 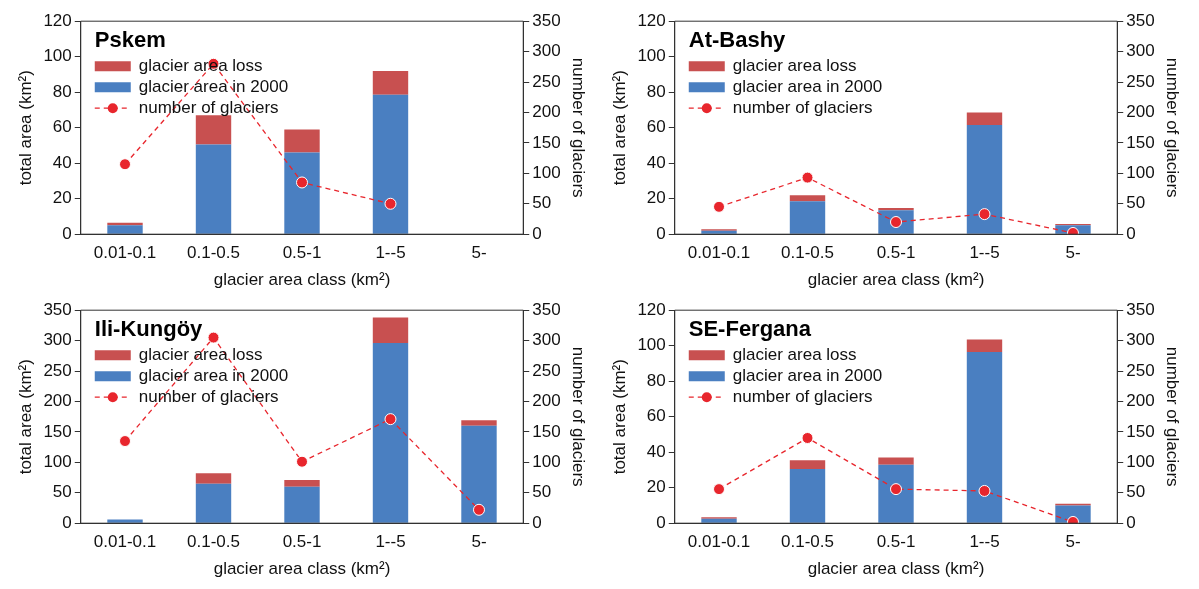 I want to click on chart-title: SE-Fergana, so click(x=750, y=329).